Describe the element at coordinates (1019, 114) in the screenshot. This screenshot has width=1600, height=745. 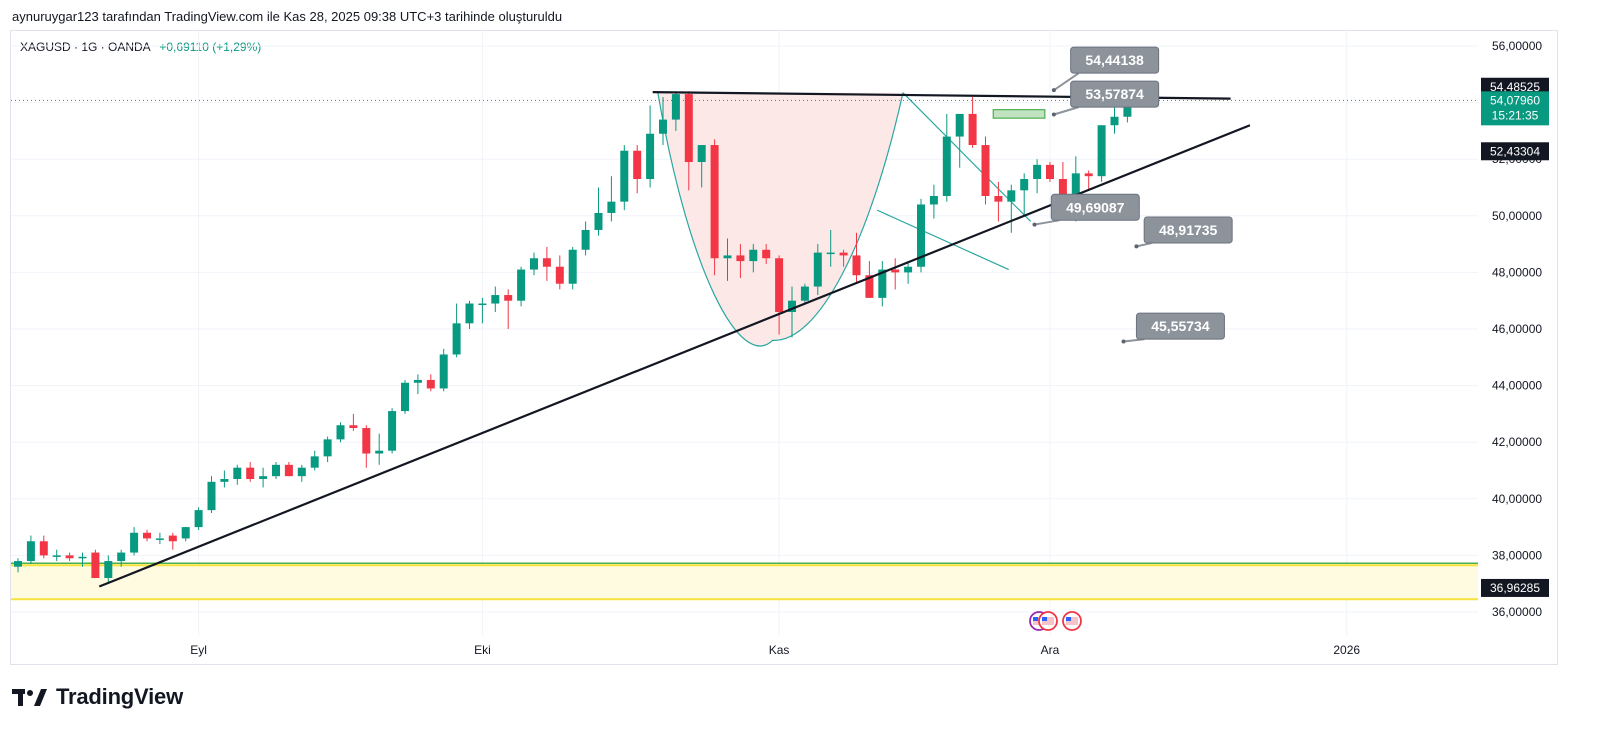
I see `highlight-box` at that location.